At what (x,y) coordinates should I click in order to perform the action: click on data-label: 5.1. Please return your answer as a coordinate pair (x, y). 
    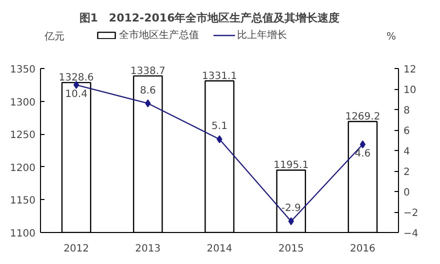
    Looking at the image, I should click on (220, 126).